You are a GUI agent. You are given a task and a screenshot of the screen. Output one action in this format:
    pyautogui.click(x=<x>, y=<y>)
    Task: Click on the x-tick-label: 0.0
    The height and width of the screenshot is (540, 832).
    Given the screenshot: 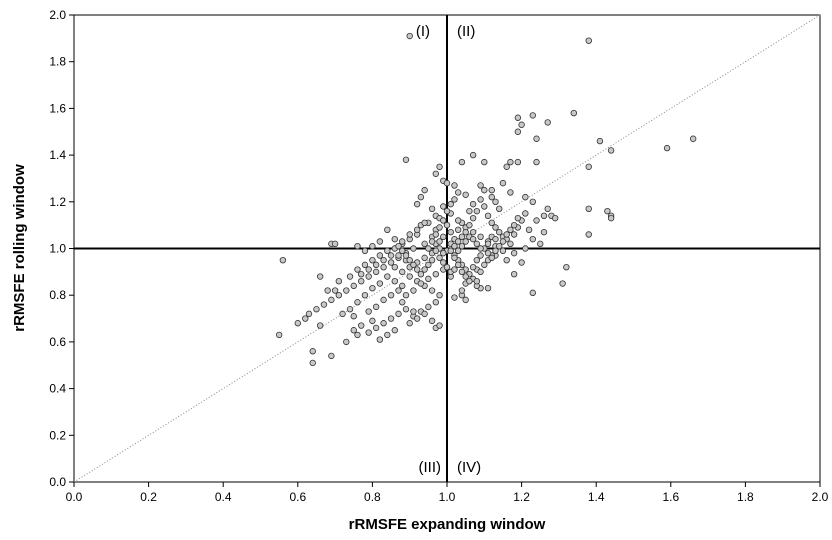 What is the action you would take?
    pyautogui.click(x=74, y=497)
    